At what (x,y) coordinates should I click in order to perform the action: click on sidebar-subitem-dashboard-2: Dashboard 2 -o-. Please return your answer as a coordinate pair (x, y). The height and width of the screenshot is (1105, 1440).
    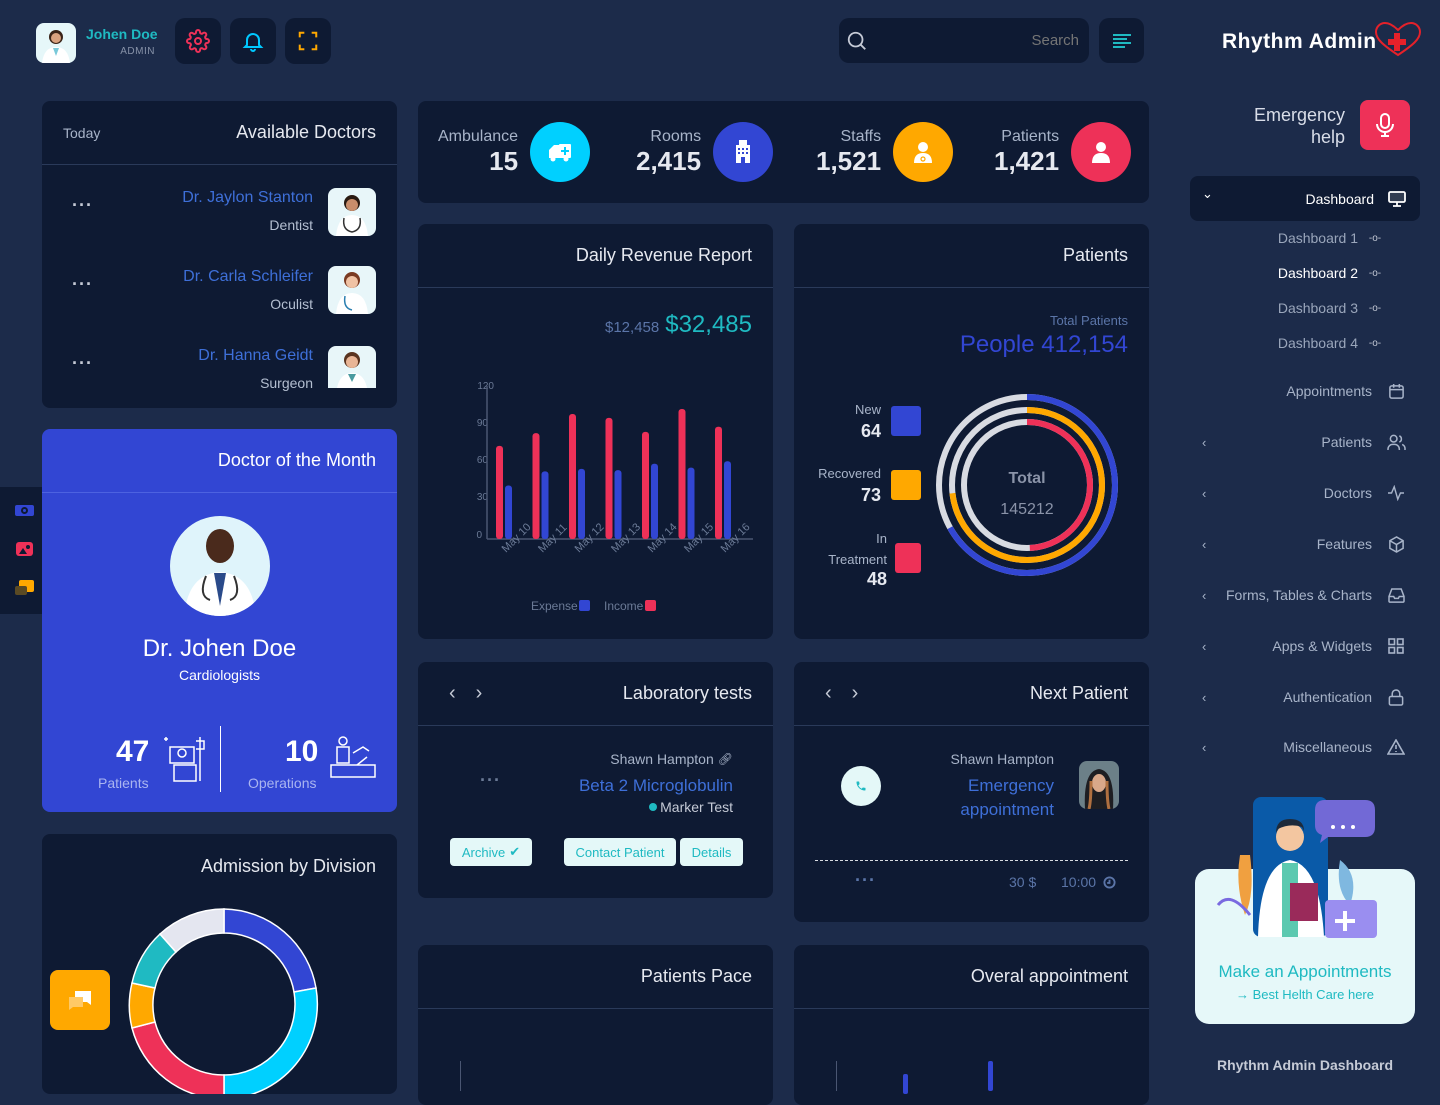
    Looking at the image, I should click on (1305, 273).